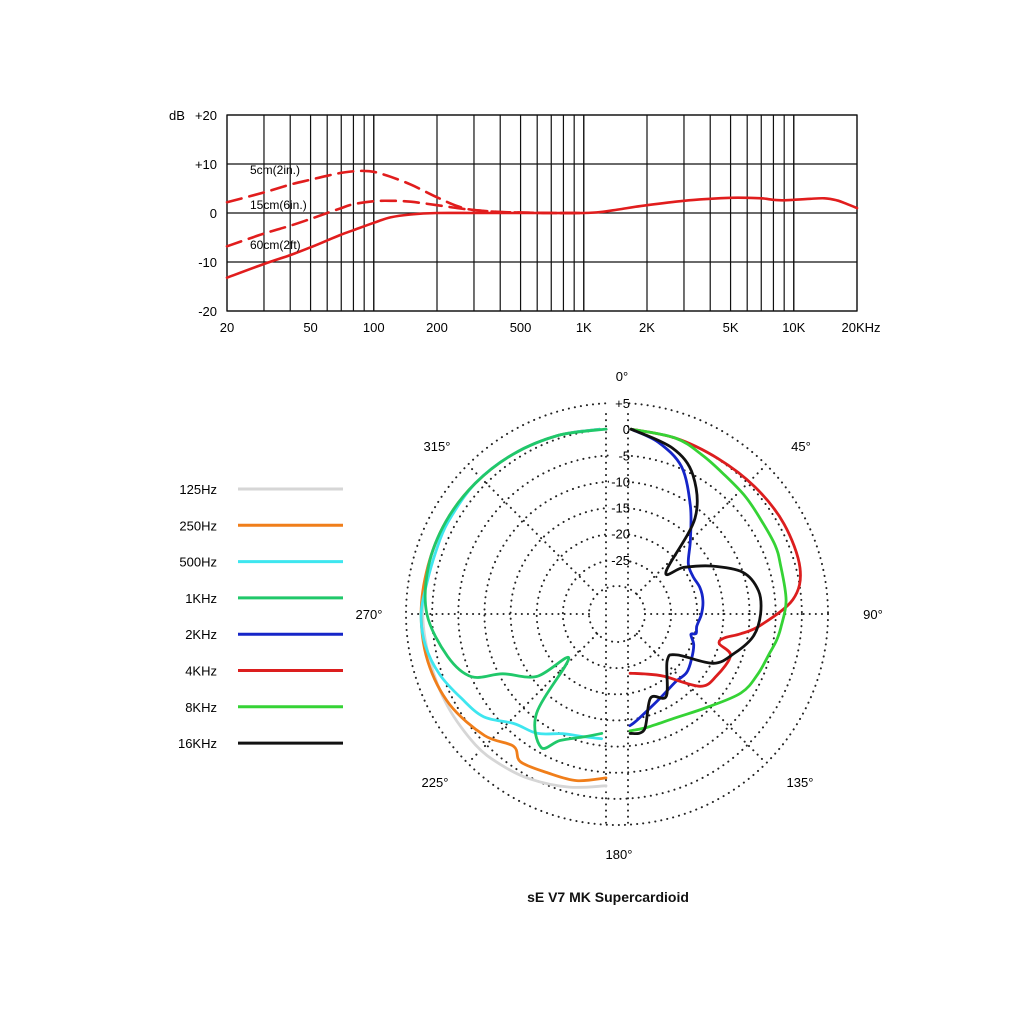 This screenshot has height=1024, width=1024. I want to click on series-label: 60cm(2ft), so click(275, 245).